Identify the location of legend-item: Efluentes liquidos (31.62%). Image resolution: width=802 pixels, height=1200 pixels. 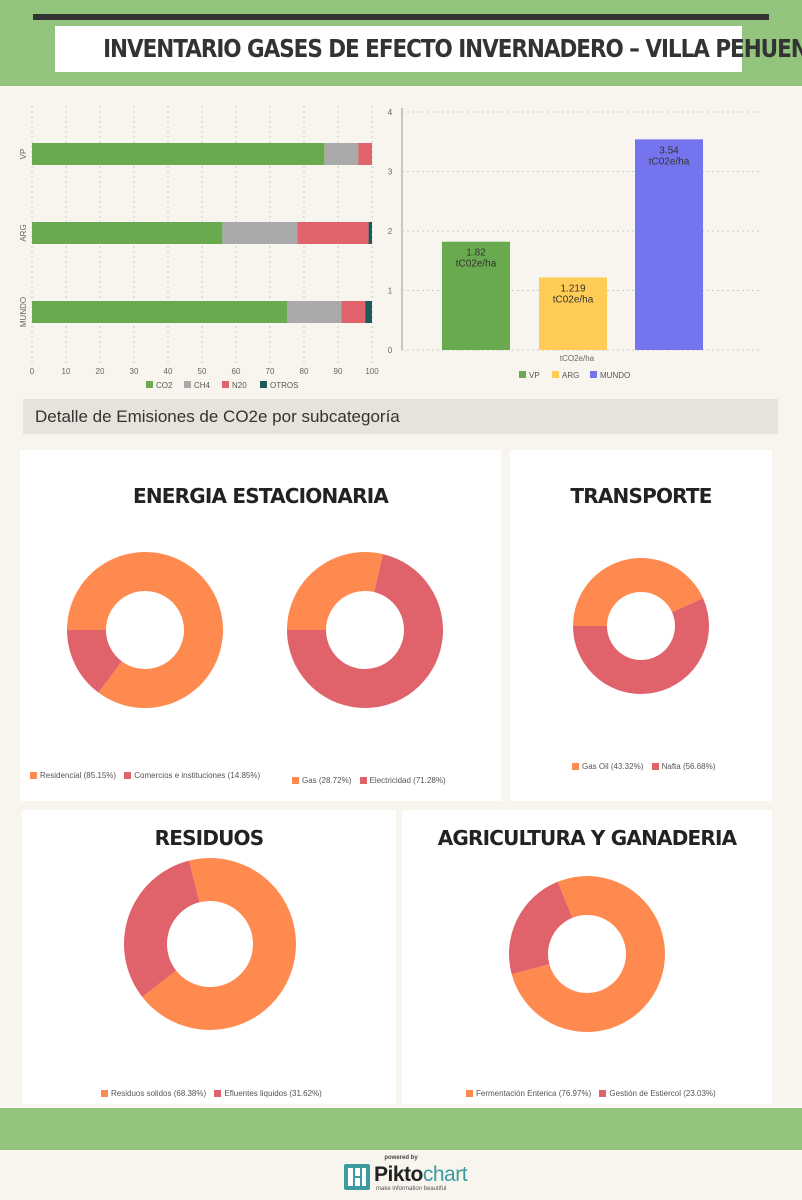
(268, 1093).